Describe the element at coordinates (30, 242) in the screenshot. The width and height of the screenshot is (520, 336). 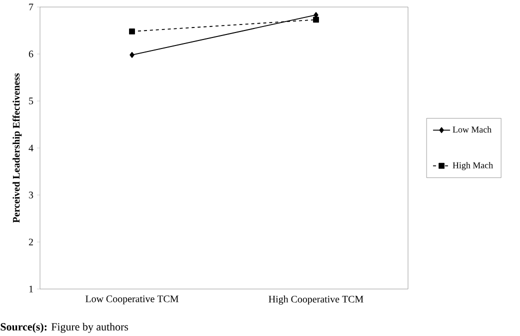
I see `y-tick-label: 2` at that location.